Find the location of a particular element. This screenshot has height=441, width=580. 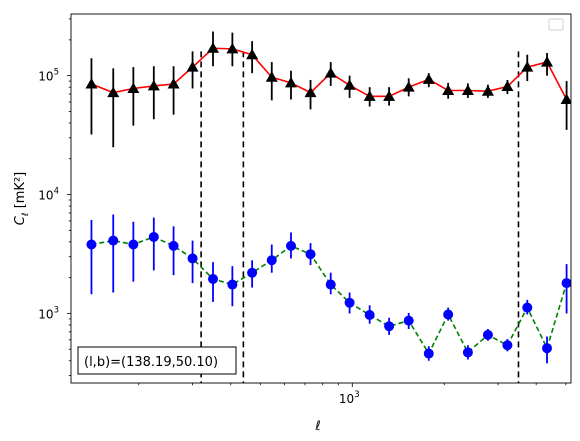

y-tick-label-0: 10³ is located at coordinates (48, 313).